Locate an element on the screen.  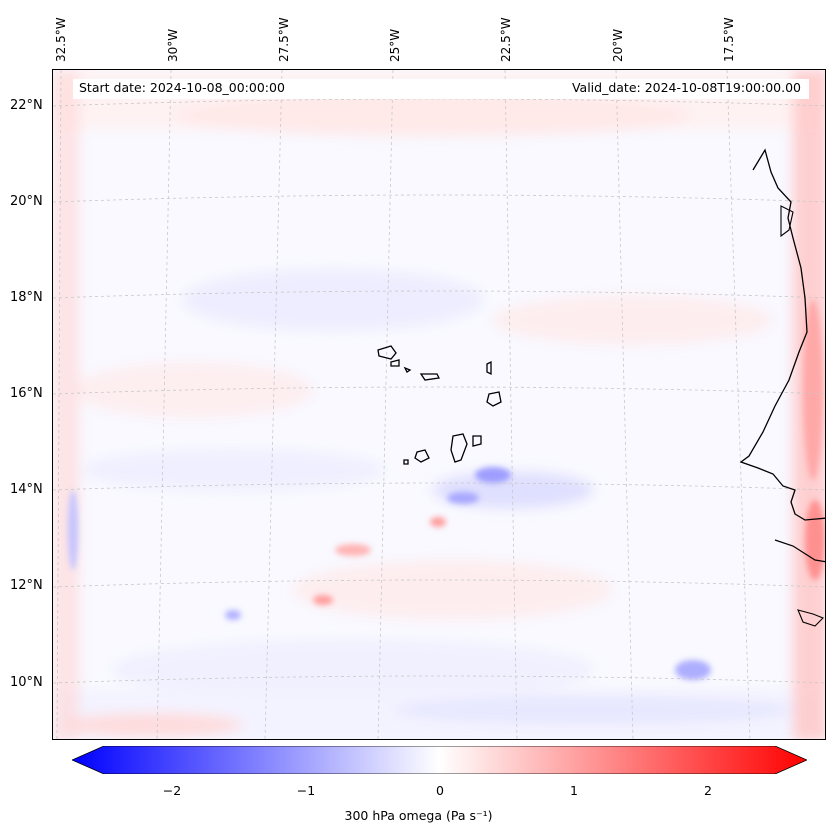
valid-date-text: Valid_date: 2024-10-08T19:00:00.00 is located at coordinates (686, 87).